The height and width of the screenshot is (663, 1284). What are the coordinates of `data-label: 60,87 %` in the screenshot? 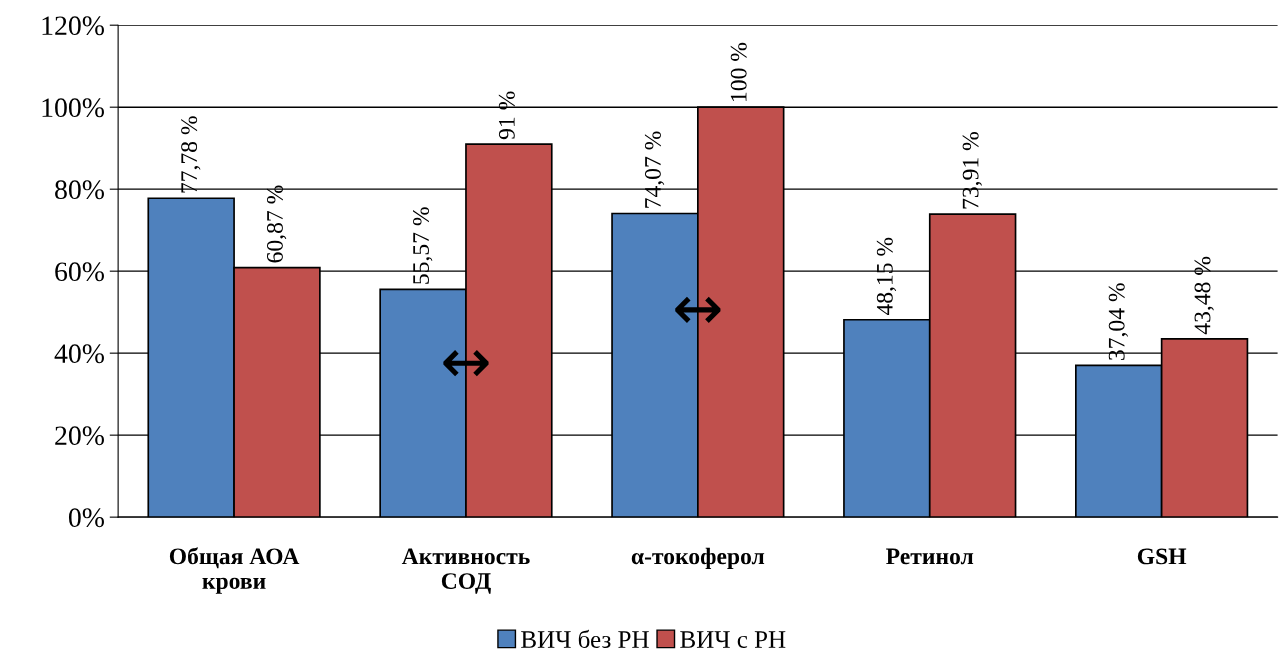 It's located at (276, 224).